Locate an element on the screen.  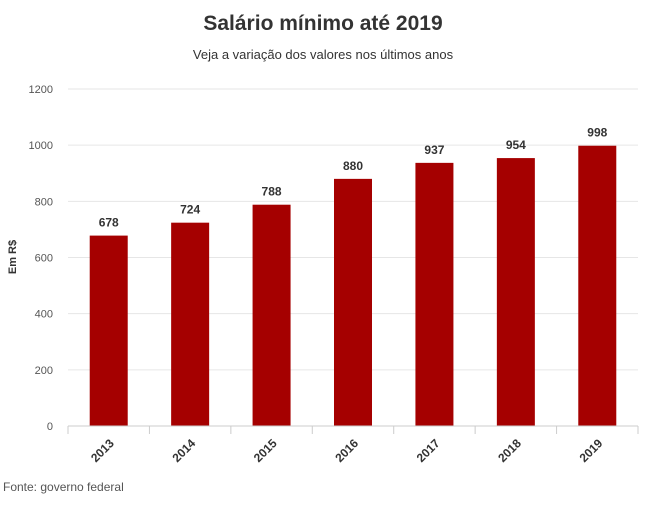
x-tick-label: 2017 is located at coordinates (428, 450).